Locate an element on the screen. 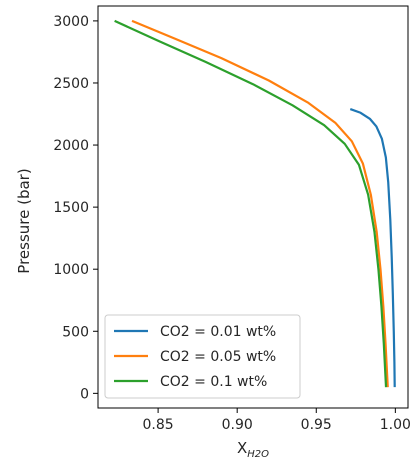  y-axis-label: Pressure (bar) is located at coordinates (24, 220).